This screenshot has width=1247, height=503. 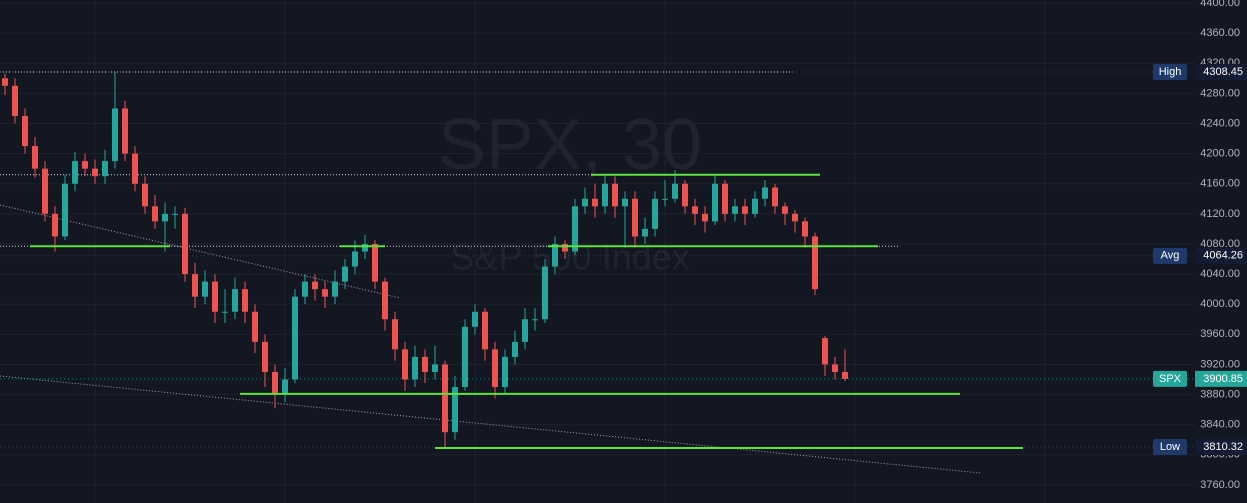 What do you see at coordinates (1220, 123) in the screenshot?
I see `y-tick-label: 4240.00` at bounding box center [1220, 123].